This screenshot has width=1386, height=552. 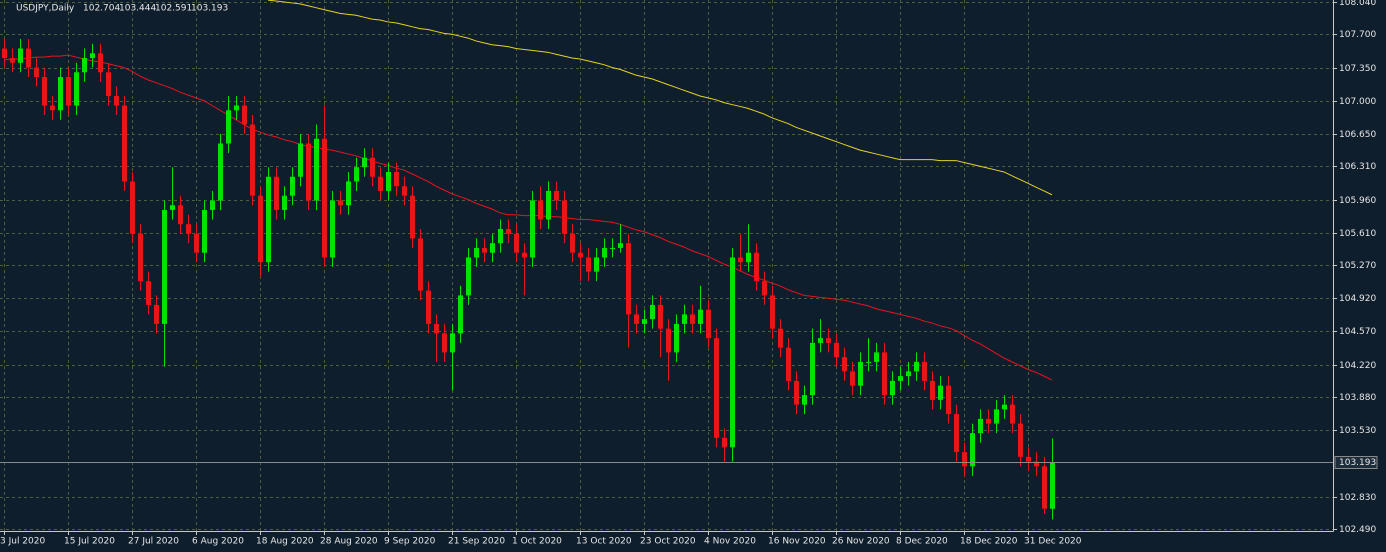 What do you see at coordinates (1357, 201) in the screenshot?
I see `y-tick-label: 105.960` at bounding box center [1357, 201].